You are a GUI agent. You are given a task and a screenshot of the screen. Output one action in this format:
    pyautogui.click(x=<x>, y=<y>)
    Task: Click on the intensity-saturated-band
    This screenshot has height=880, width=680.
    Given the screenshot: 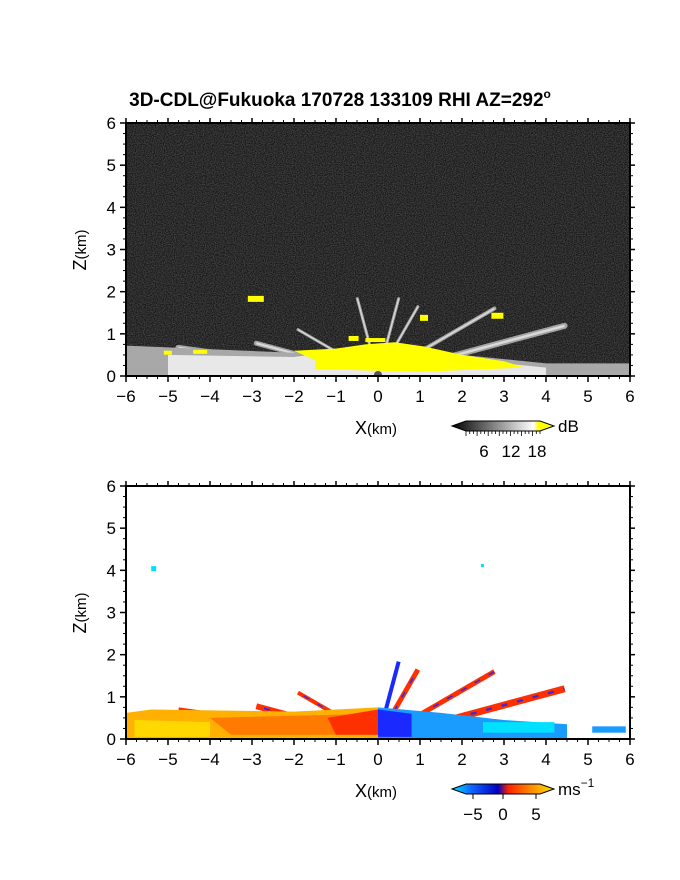 What is the action you would take?
    pyautogui.click(x=378, y=362)
    